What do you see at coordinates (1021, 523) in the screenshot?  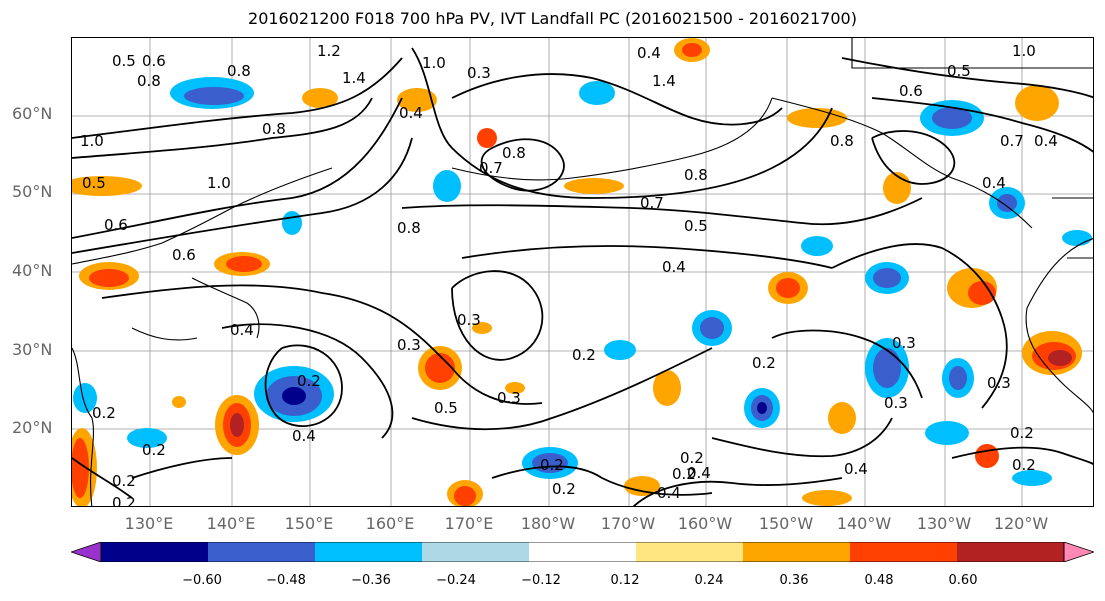 I see `lon-label-120w: 120°W` at bounding box center [1021, 523].